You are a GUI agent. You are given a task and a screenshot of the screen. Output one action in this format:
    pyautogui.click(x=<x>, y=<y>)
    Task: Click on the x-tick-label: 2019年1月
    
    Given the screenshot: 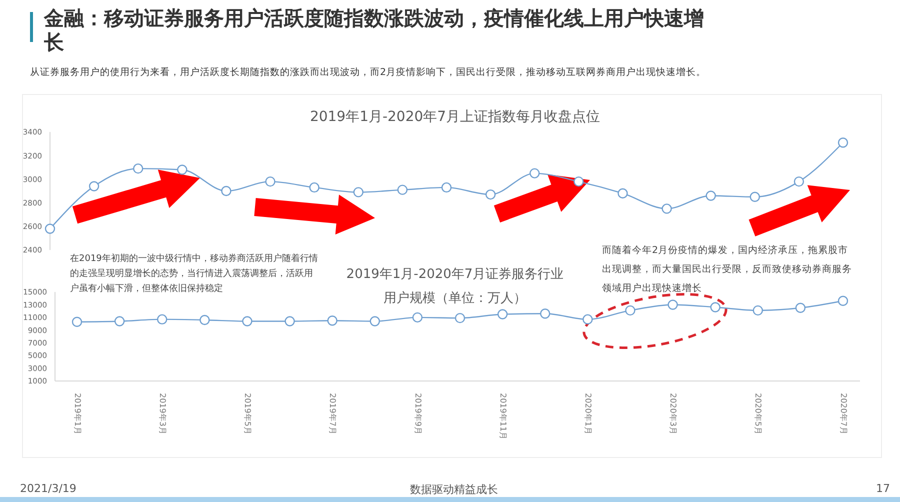 What is the action you would take?
    pyautogui.click(x=77, y=413)
    